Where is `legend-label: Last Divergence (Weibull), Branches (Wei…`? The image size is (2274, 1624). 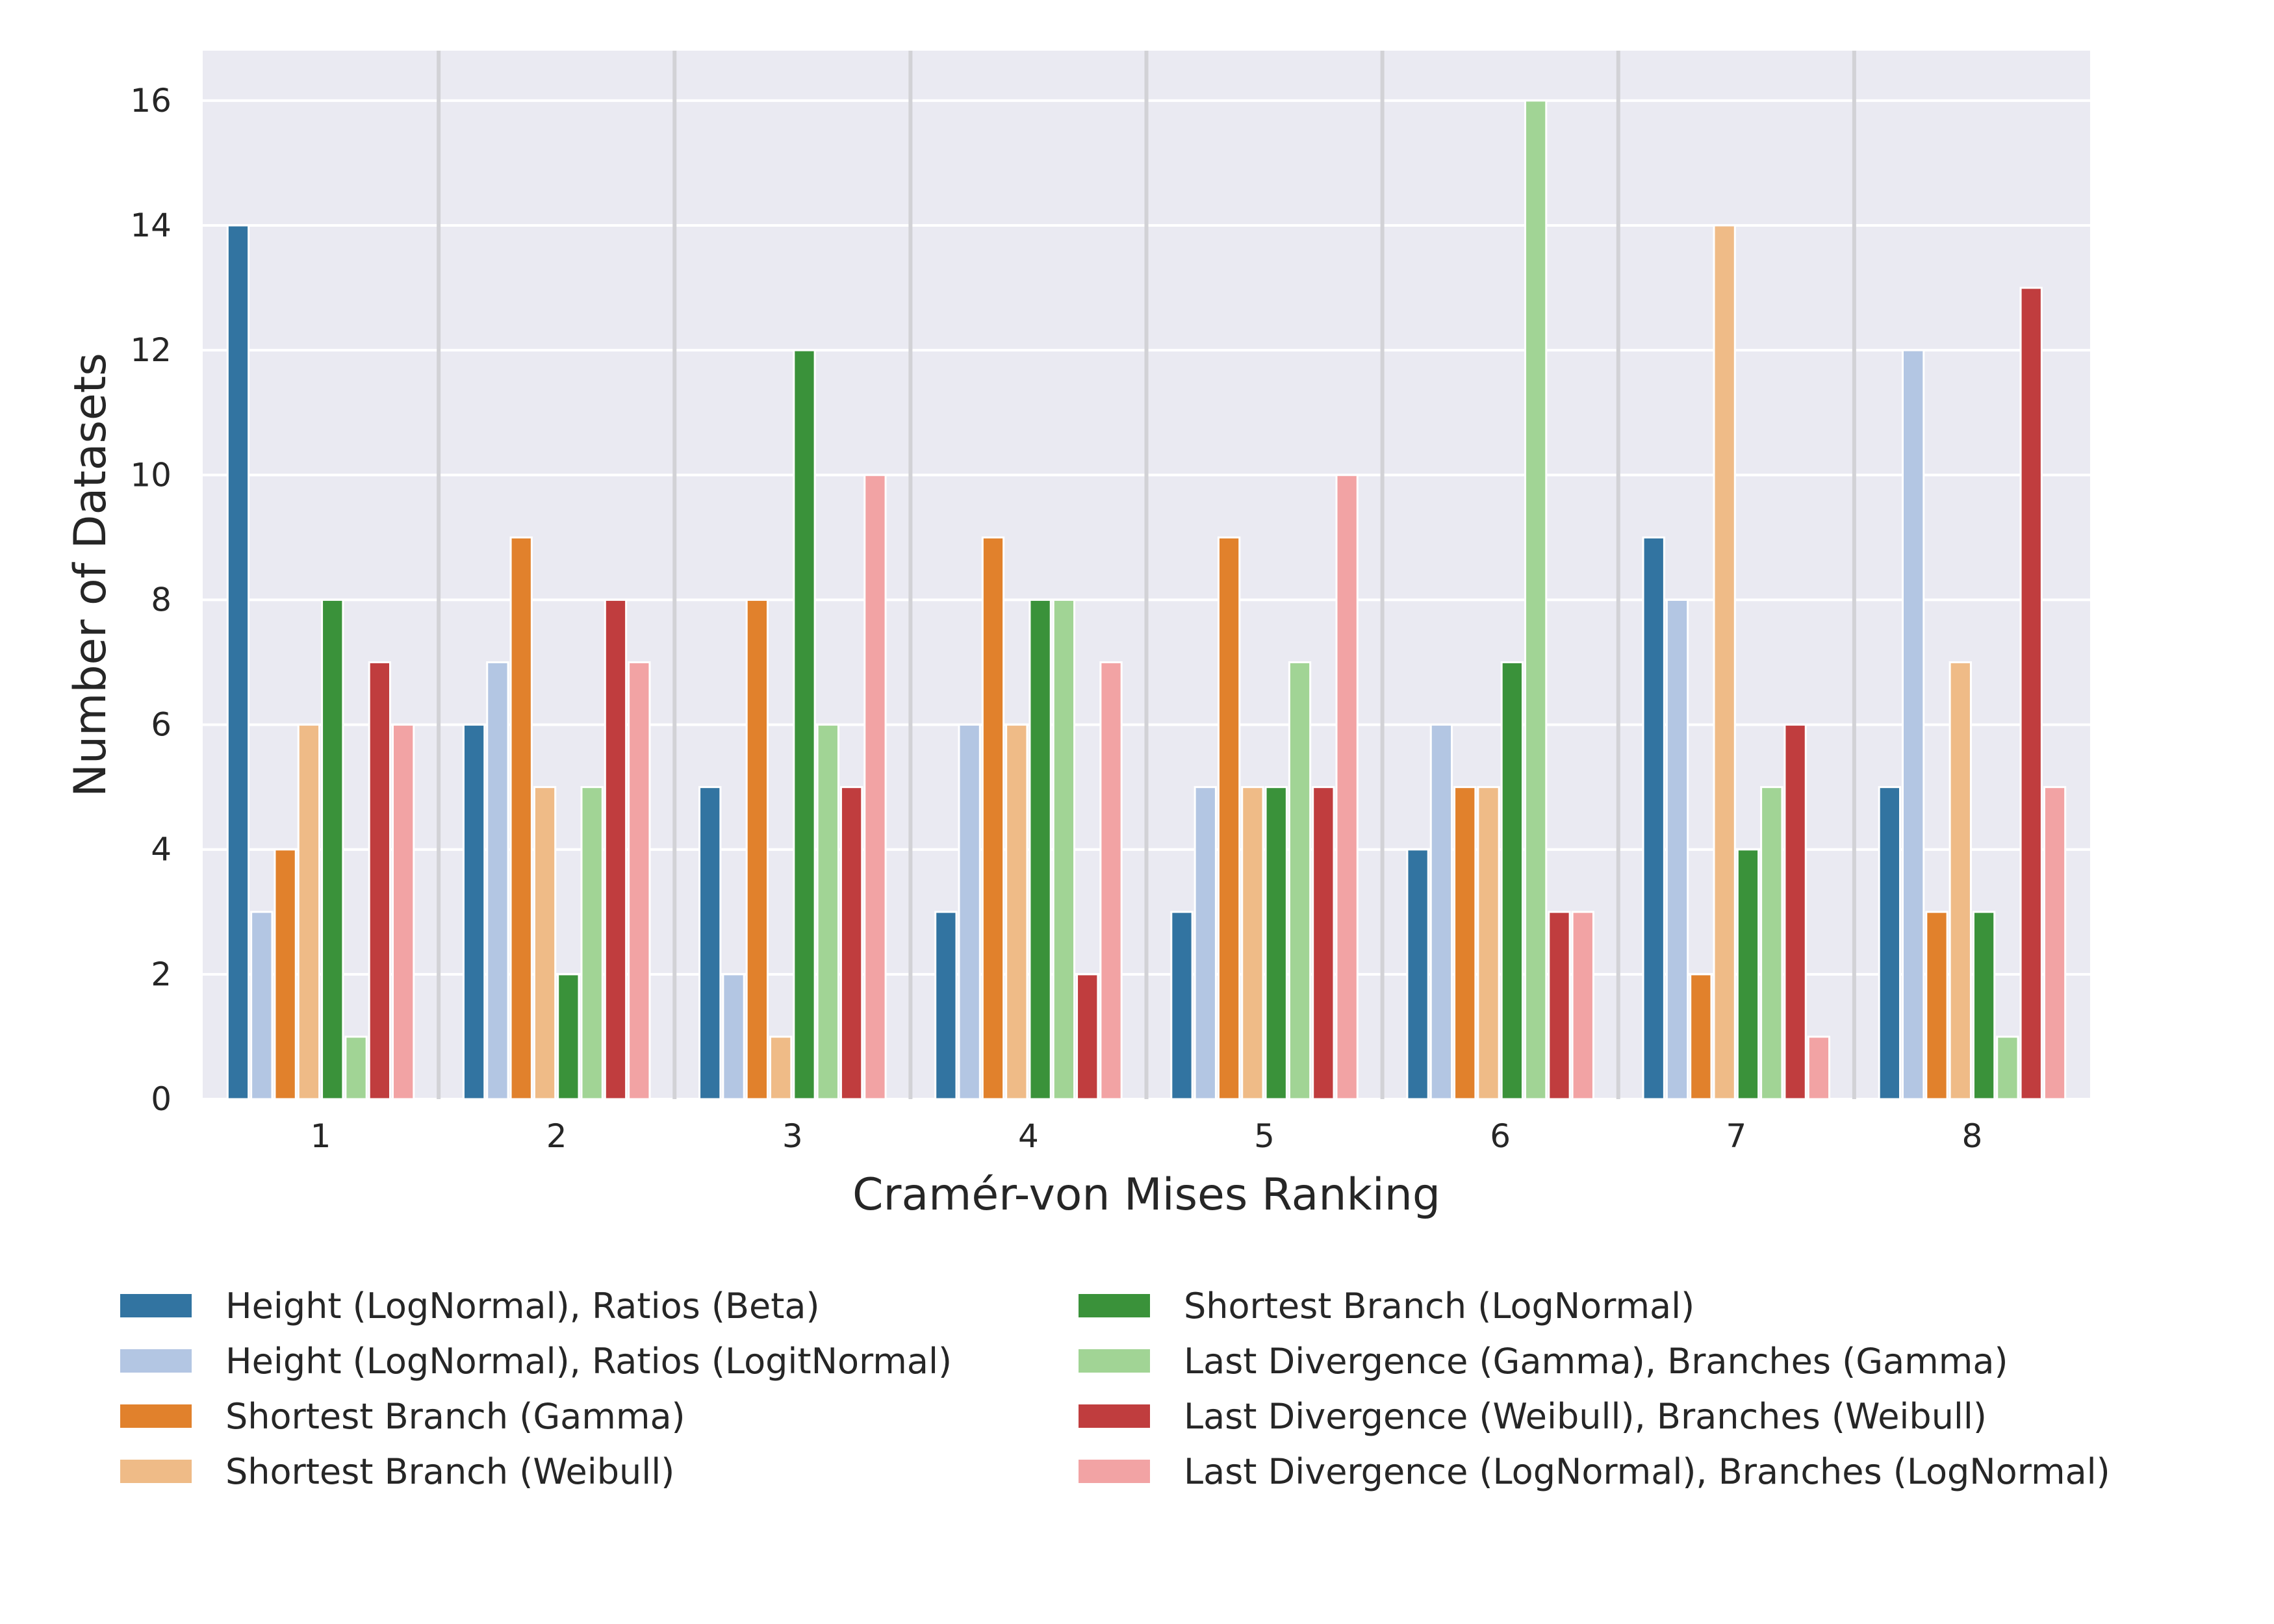
legend-label: Last Divergence (Weibull), Branches (Wei… is located at coordinates (1585, 1416).